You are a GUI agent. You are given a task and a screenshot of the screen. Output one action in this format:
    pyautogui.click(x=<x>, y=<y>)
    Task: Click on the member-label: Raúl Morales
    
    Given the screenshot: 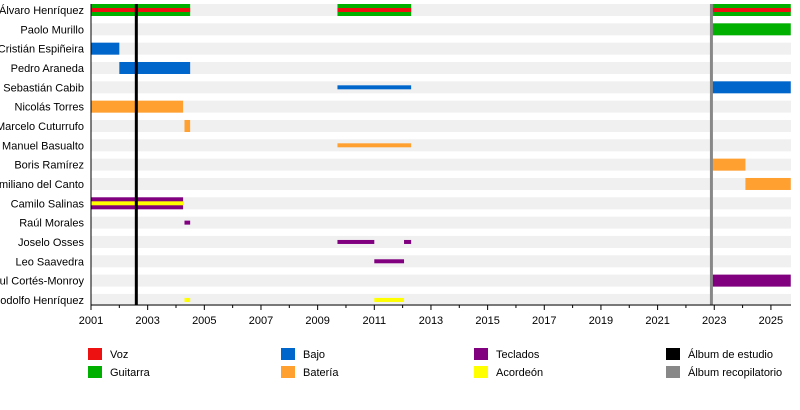 What is the action you would take?
    pyautogui.click(x=51, y=224)
    